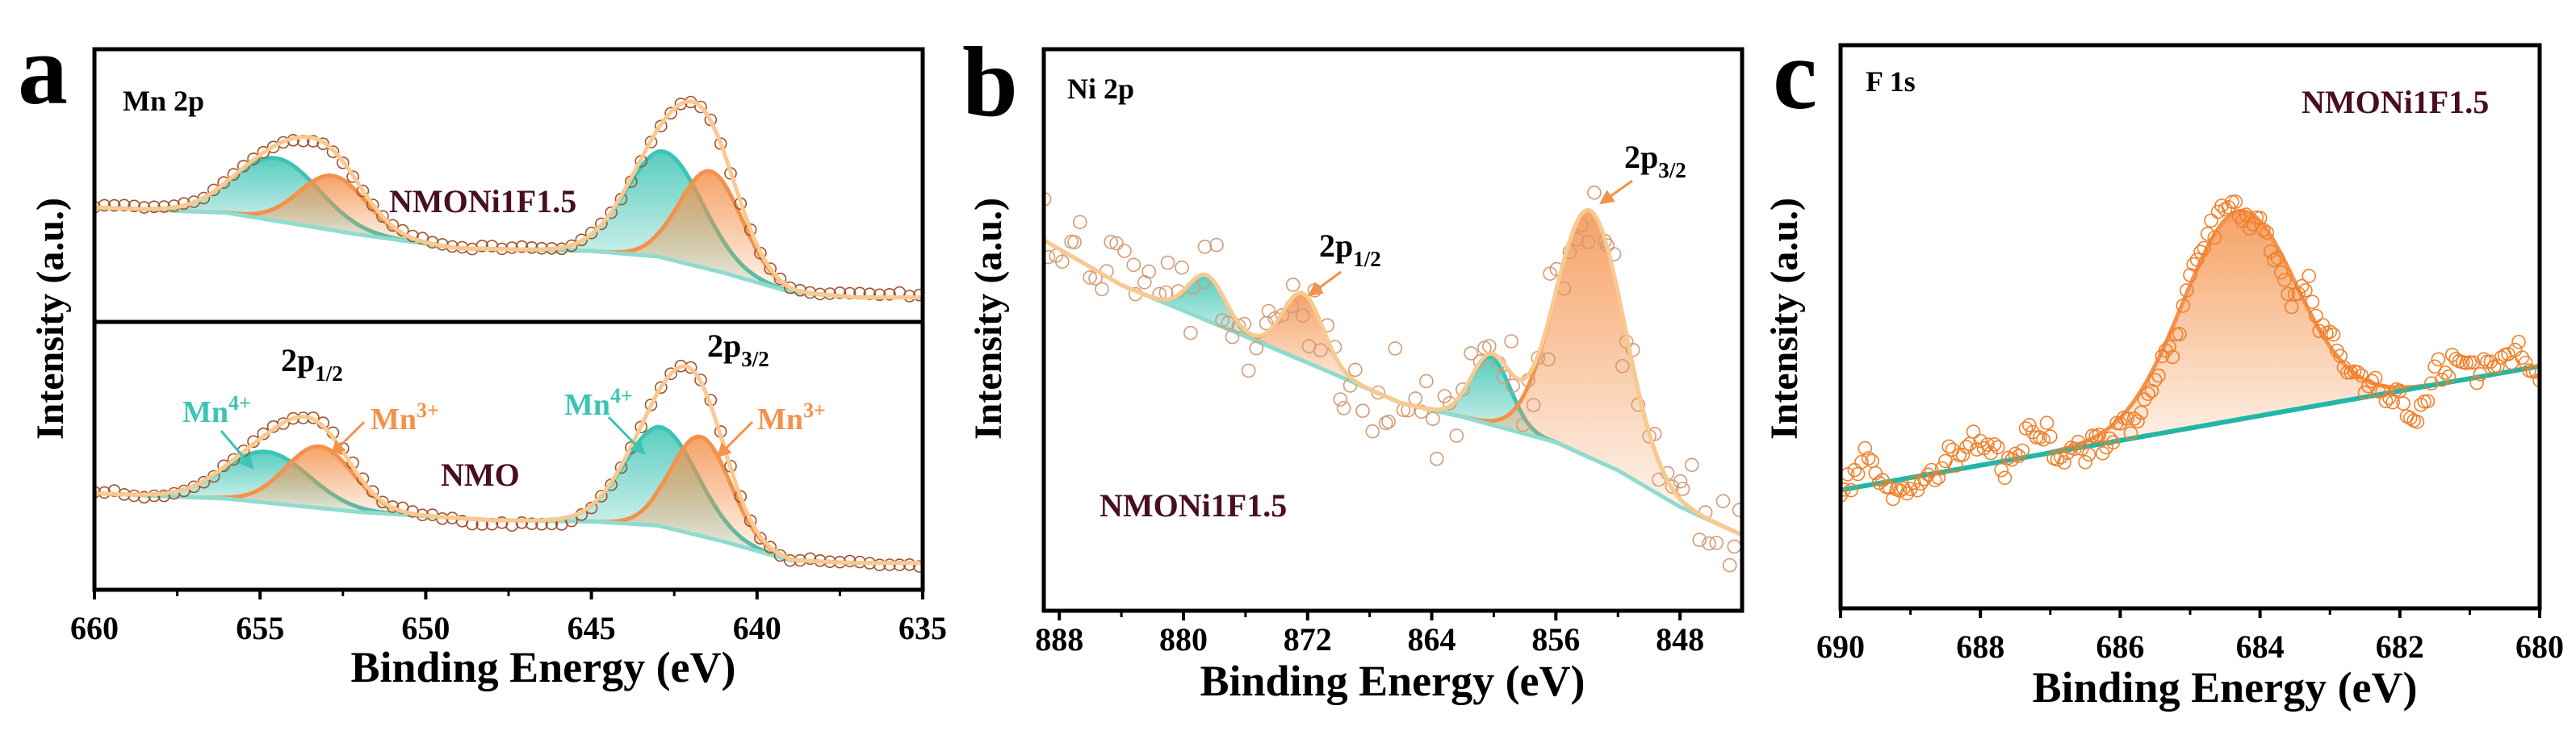 The height and width of the screenshot is (735, 2576). Describe the element at coordinates (1308, 639) in the screenshot. I see `x-tick-label: 872` at that location.